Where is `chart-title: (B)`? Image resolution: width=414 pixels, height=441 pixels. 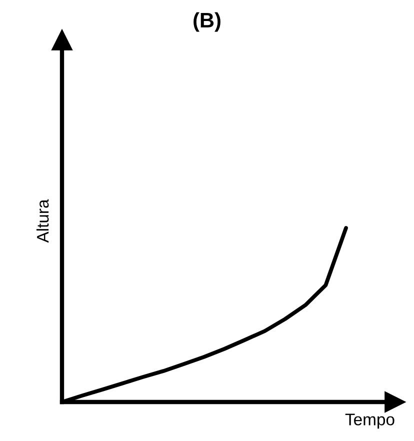
chart-title: (B) is located at coordinates (207, 22).